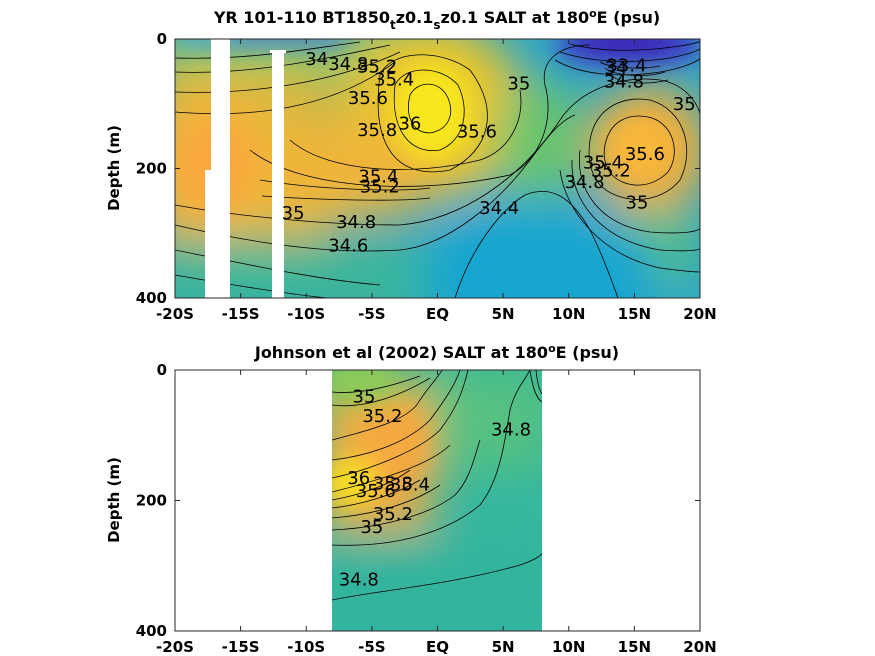 This screenshot has width=875, height=656. What do you see at coordinates (151, 631) in the screenshot?
I see `bottom-ytick-label: 400` at bounding box center [151, 631].